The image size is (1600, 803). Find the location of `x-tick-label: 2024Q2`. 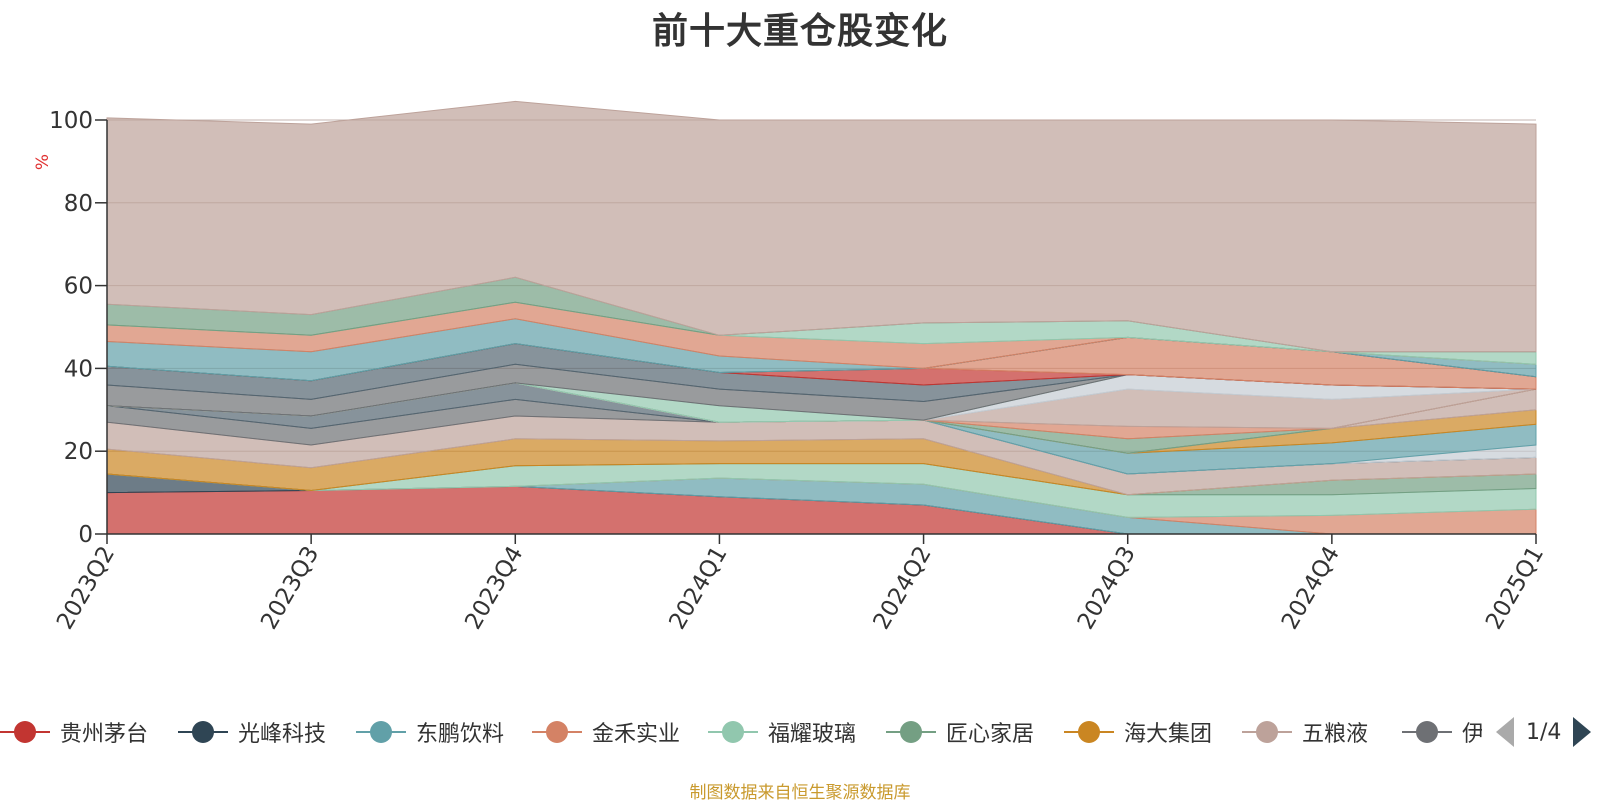

x-tick-label: 2024Q2 is located at coordinates (903, 588).